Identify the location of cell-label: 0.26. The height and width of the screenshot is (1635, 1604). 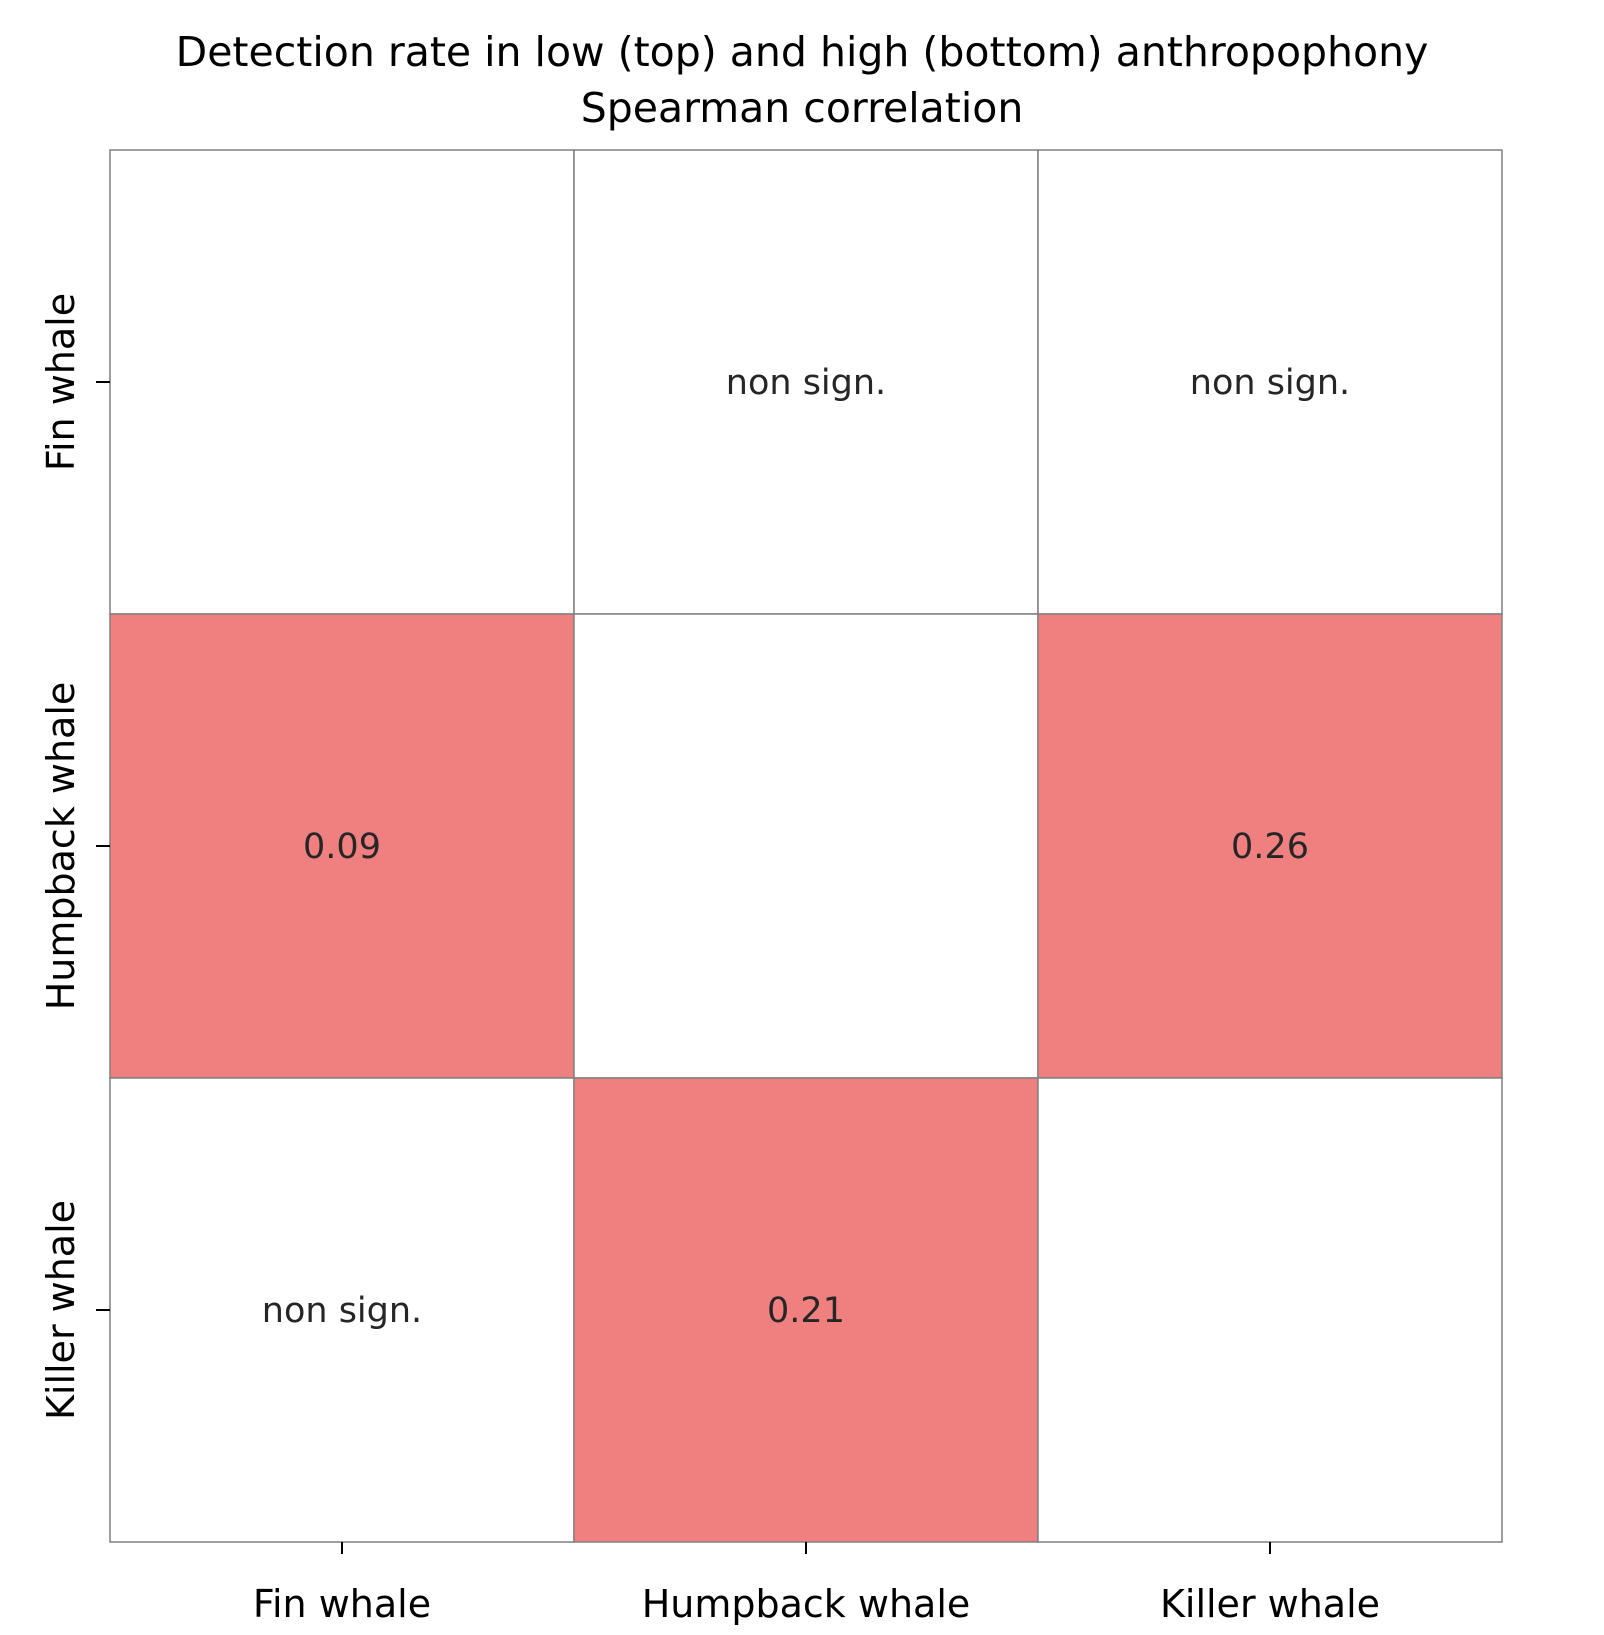
(1270, 847).